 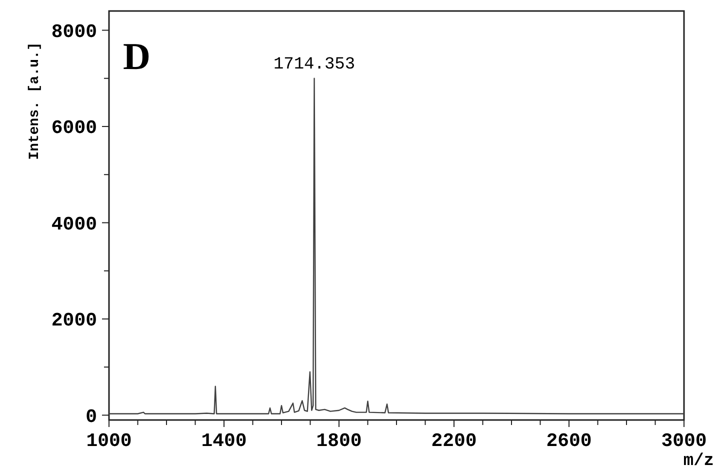 What do you see at coordinates (74, 224) in the screenshot?
I see `y-tick-label: 4000` at bounding box center [74, 224].